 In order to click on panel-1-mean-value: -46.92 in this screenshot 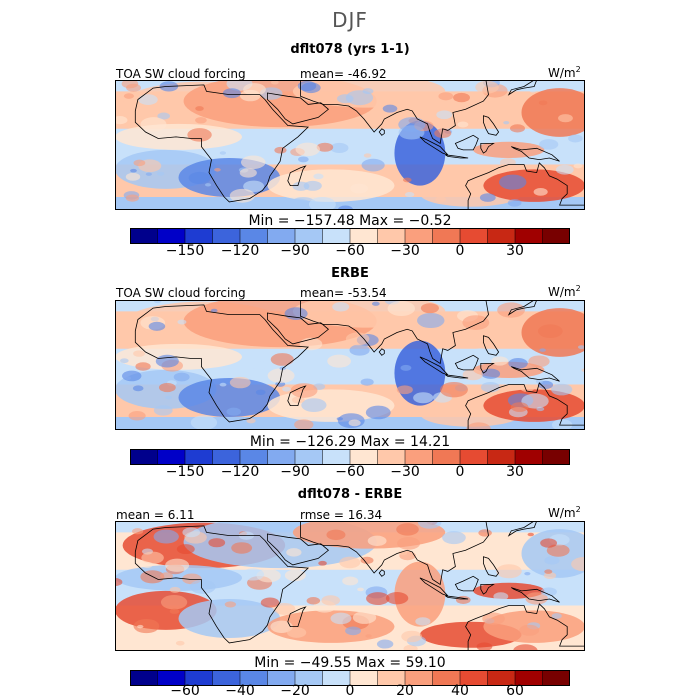, I will do `click(367, 74)`.